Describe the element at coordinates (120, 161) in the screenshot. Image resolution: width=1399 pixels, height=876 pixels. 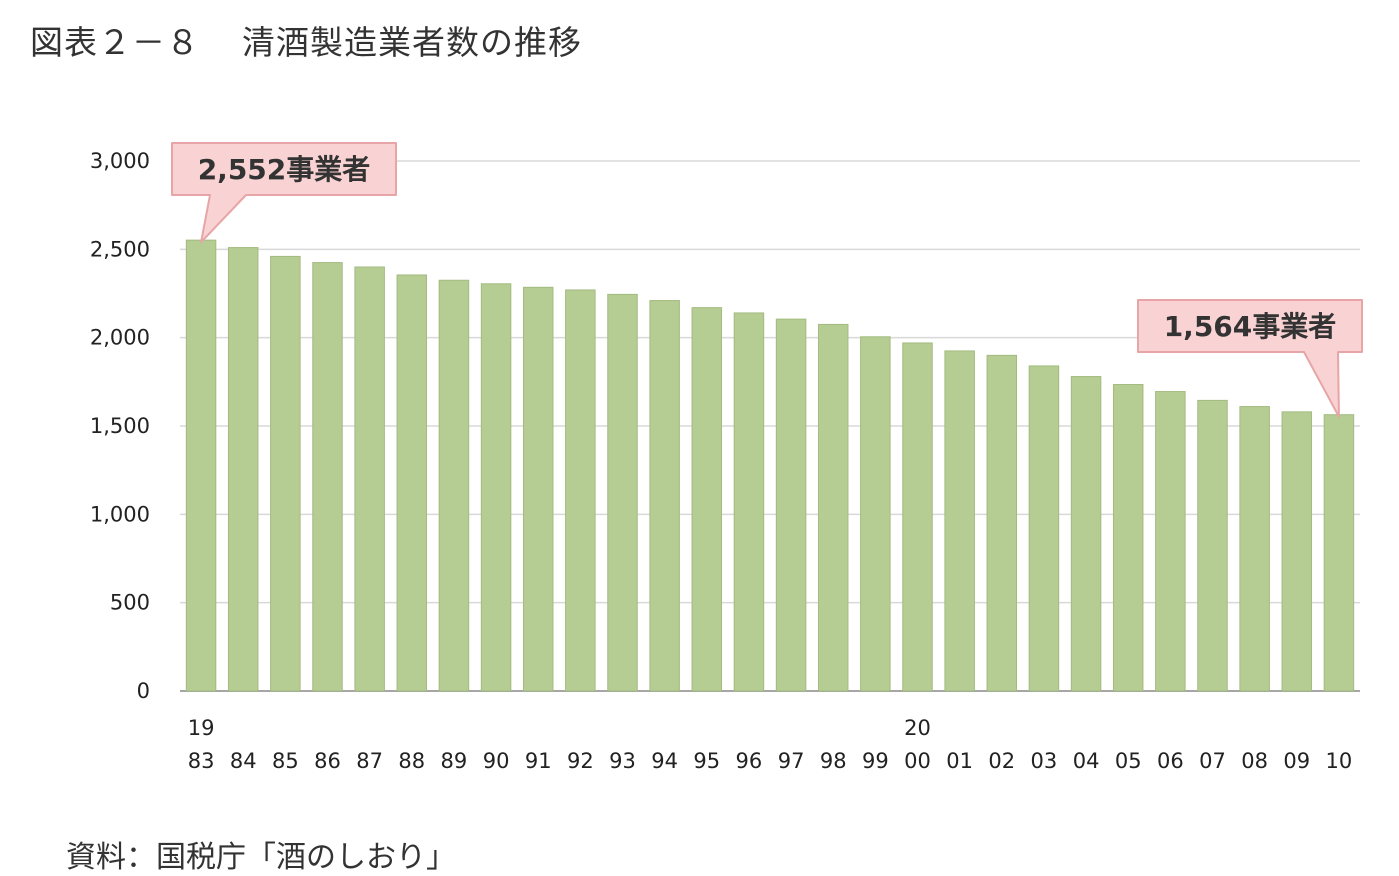
I see `y-tick-label: 3,000` at that location.